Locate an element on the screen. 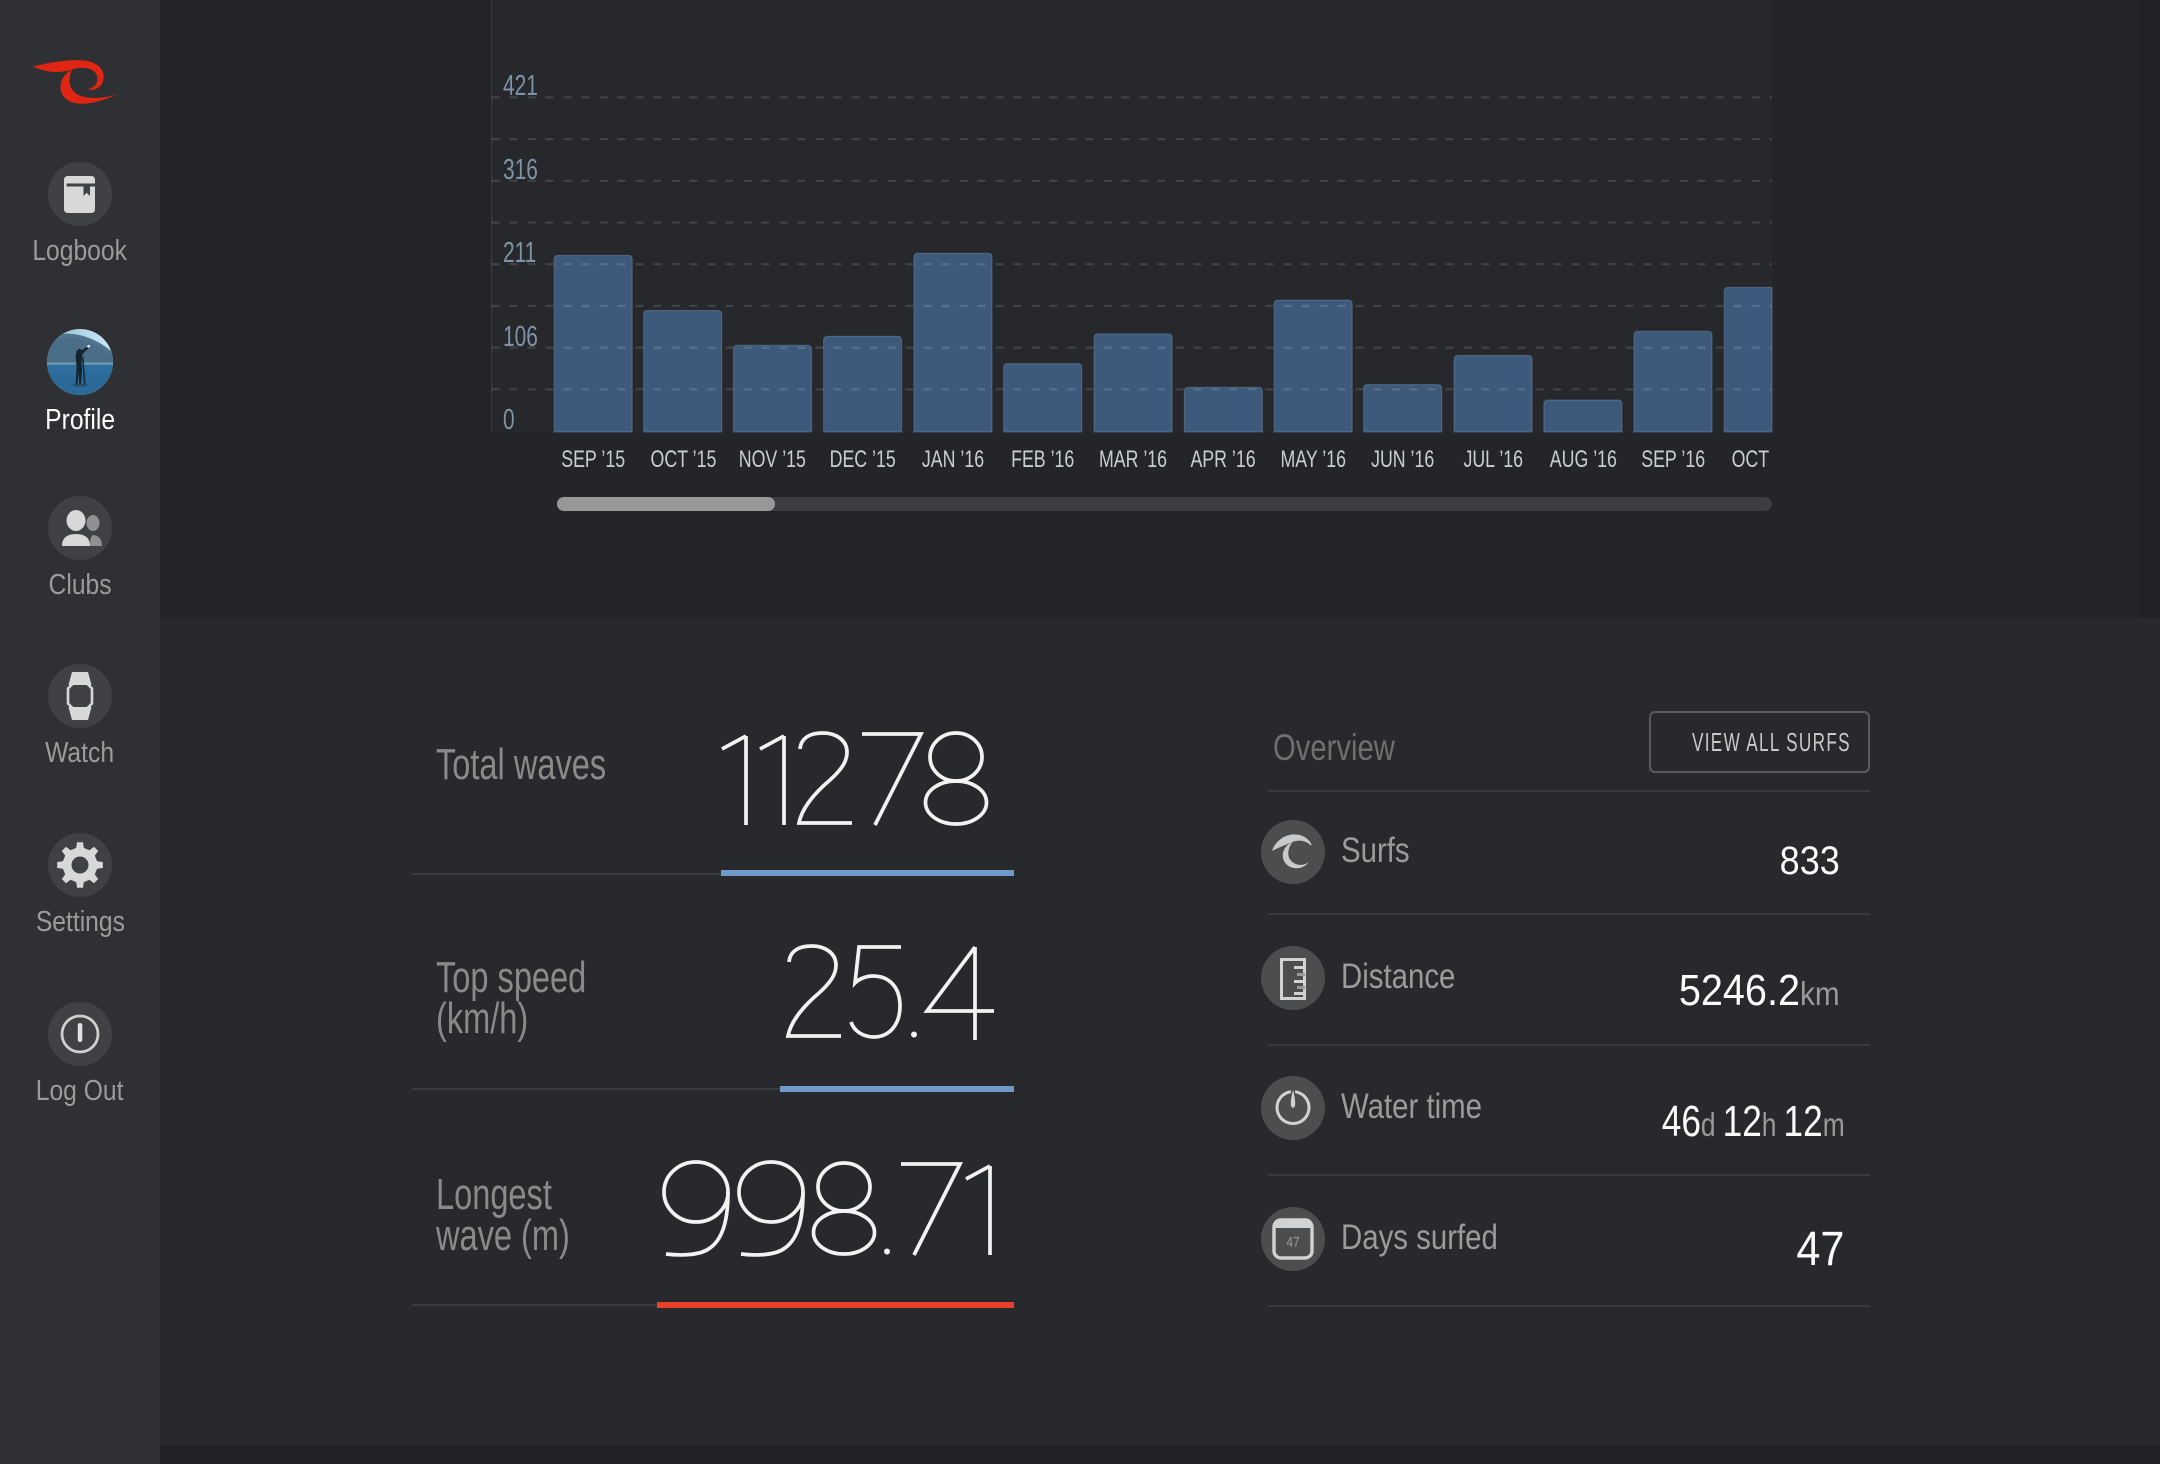 The image size is (2160, 1464). svg-text: 47 is located at coordinates (1292, 1242).